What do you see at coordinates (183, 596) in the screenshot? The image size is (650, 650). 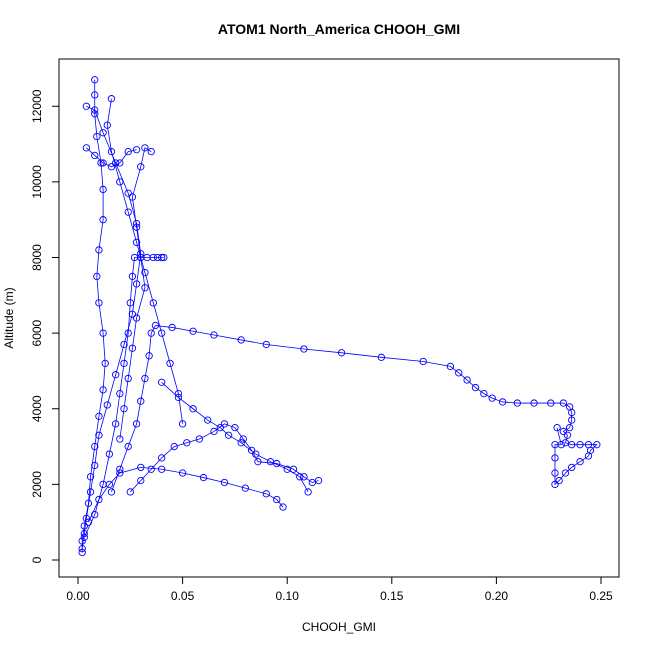 I see `x-tick-label: 0.05` at bounding box center [183, 596].